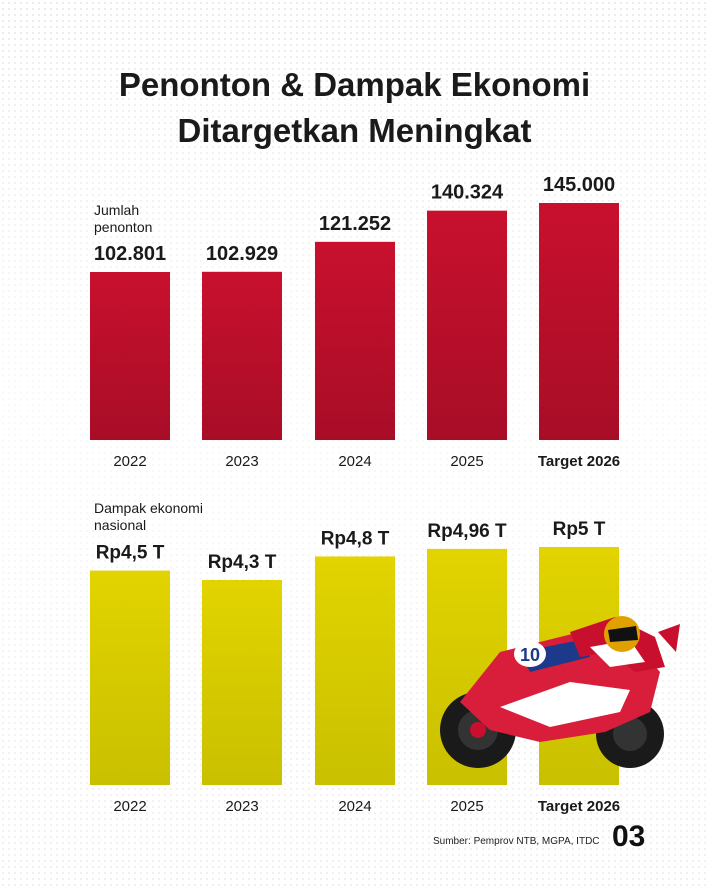 This screenshot has height=890, width=709. Describe the element at coordinates (354, 84) in the screenshot. I see `title-line-1: Penonton & Dampak Ekonomi` at that location.